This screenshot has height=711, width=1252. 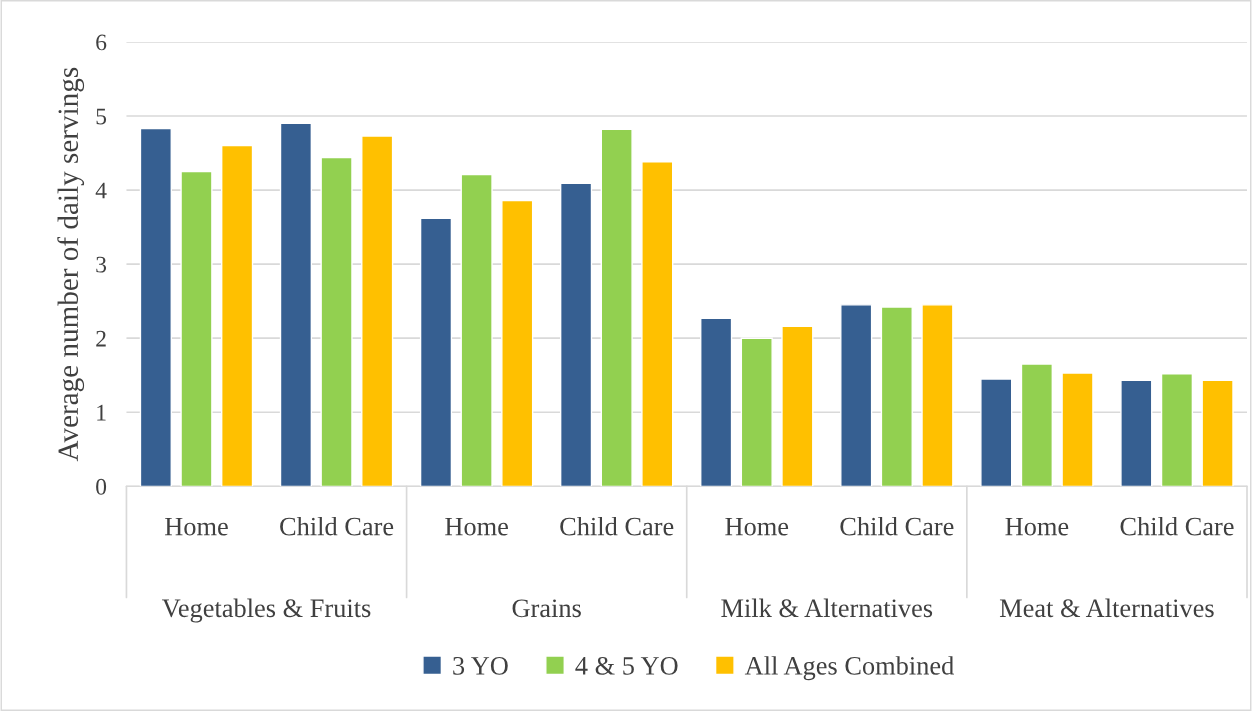 I want to click on text: Milk & Alternatives, so click(x=827, y=608).